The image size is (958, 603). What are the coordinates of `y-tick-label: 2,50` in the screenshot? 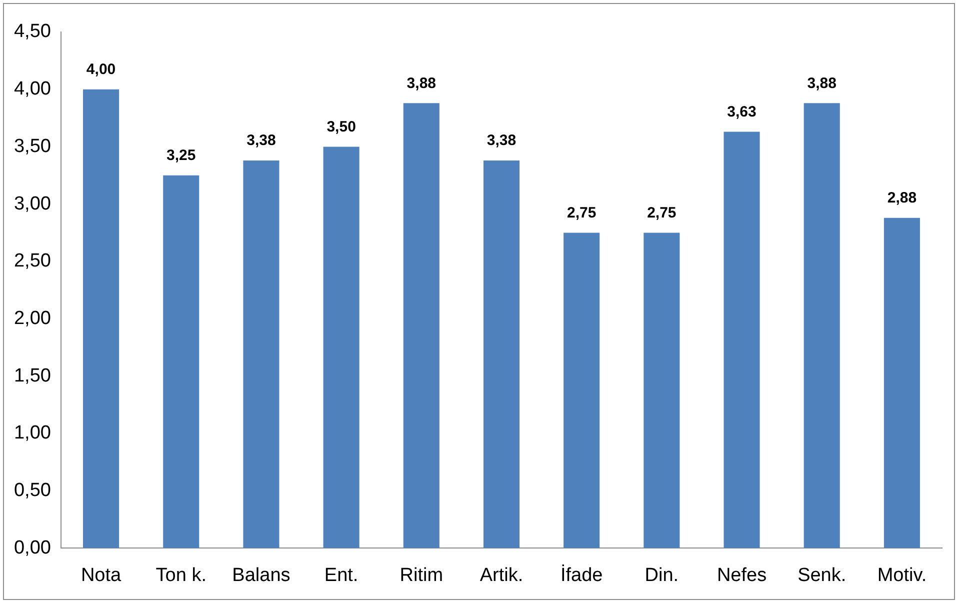 It's located at (32, 261).